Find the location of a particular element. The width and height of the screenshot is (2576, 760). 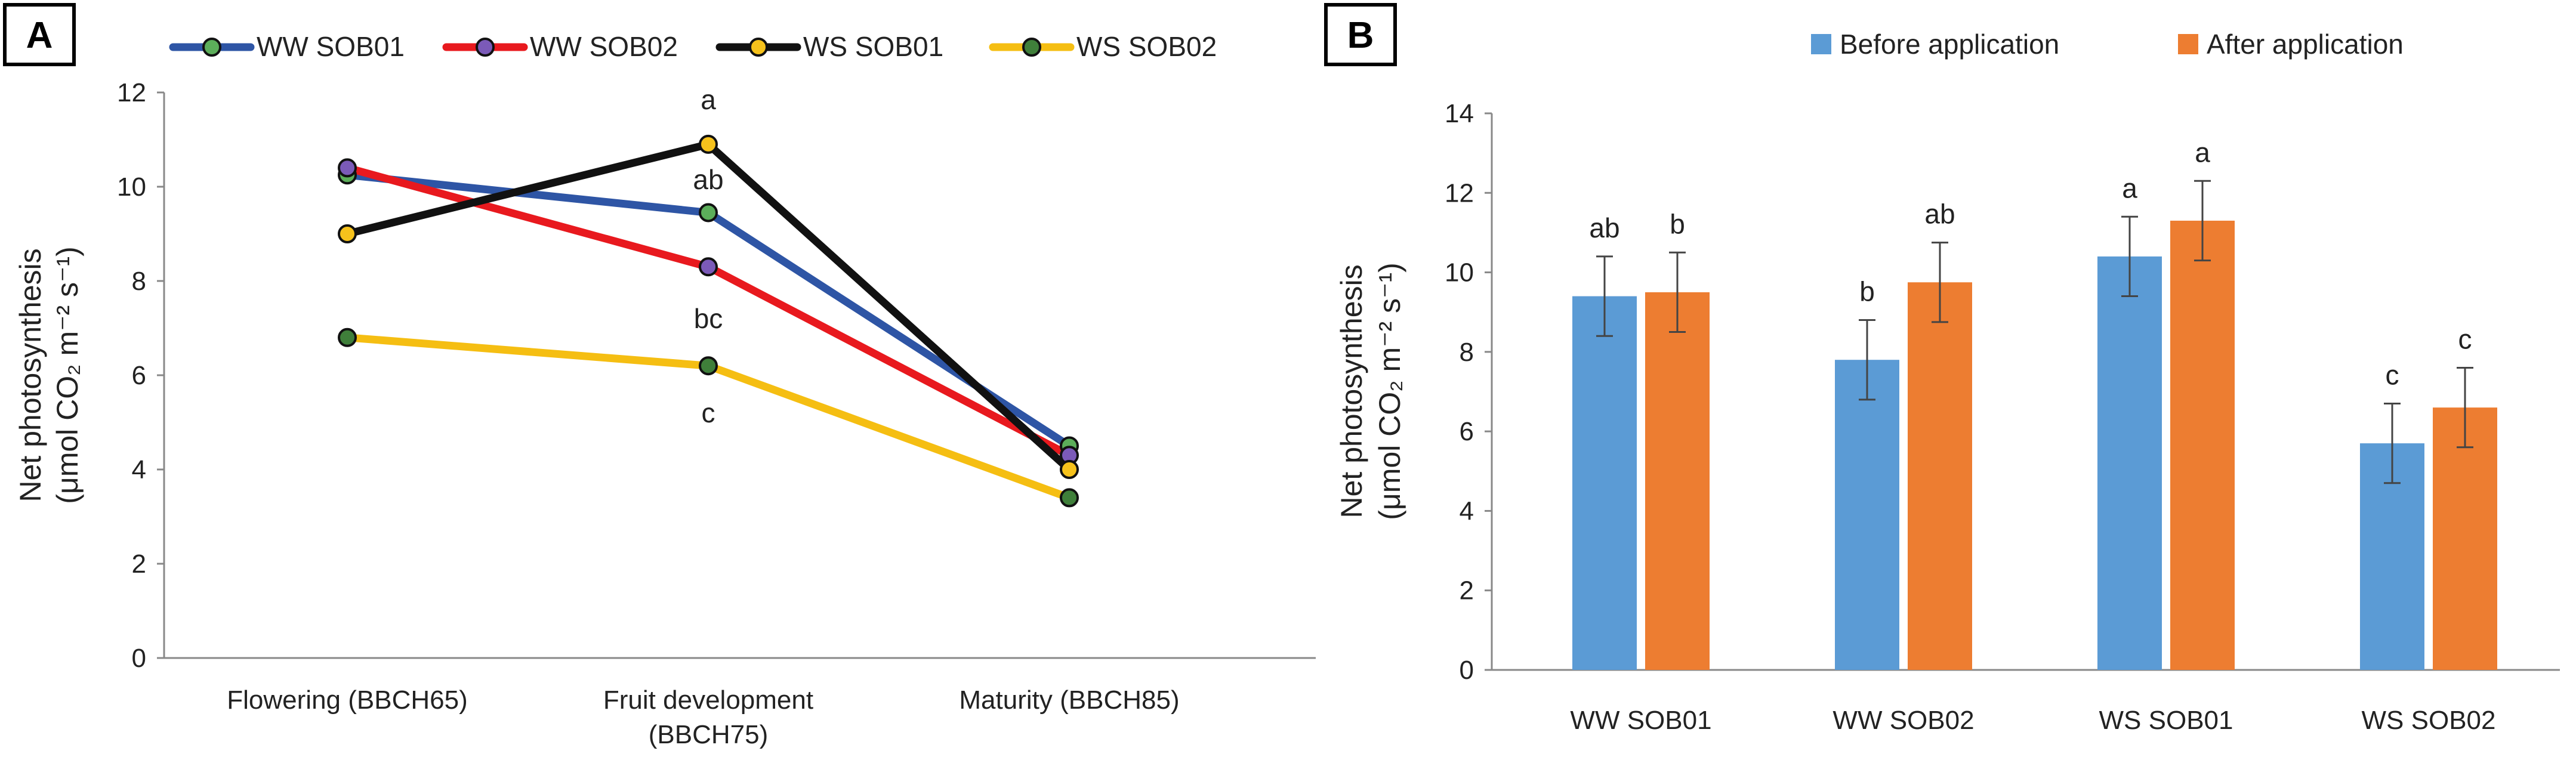

legend-label-after-application: After application is located at coordinates (2305, 44).